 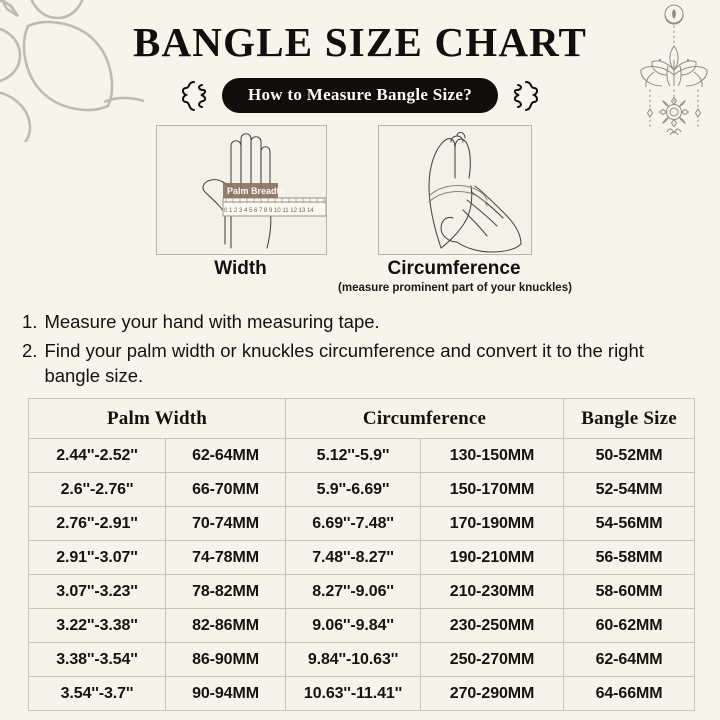 I want to click on table-cell: 50-52MM, so click(x=629, y=455).